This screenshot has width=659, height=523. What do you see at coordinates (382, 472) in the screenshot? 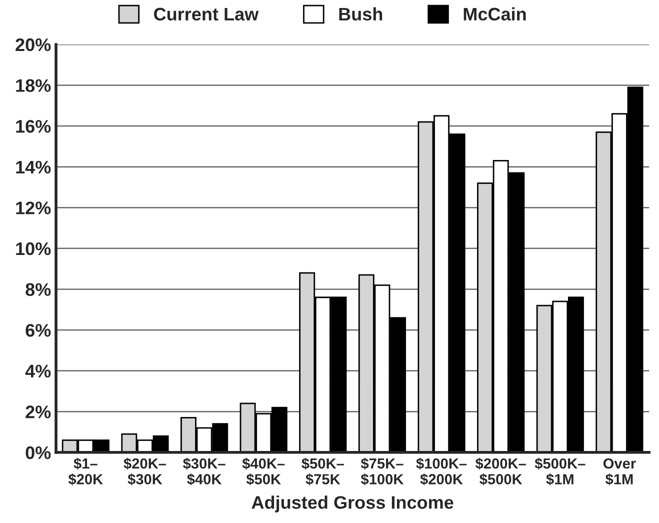
I see `x-tick-label: $75K– $100K` at bounding box center [382, 472].